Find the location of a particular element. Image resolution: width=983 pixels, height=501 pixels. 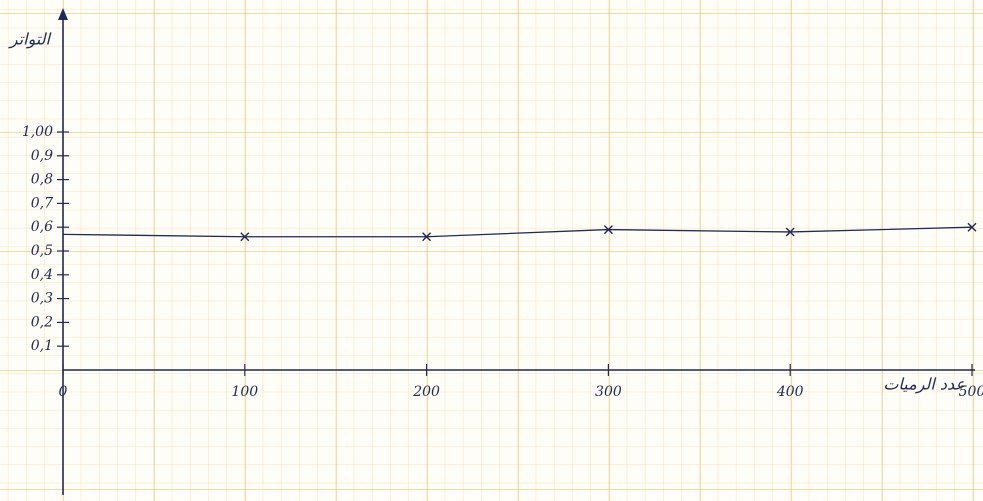

y-tick-label: 0,9 is located at coordinates (42, 156).